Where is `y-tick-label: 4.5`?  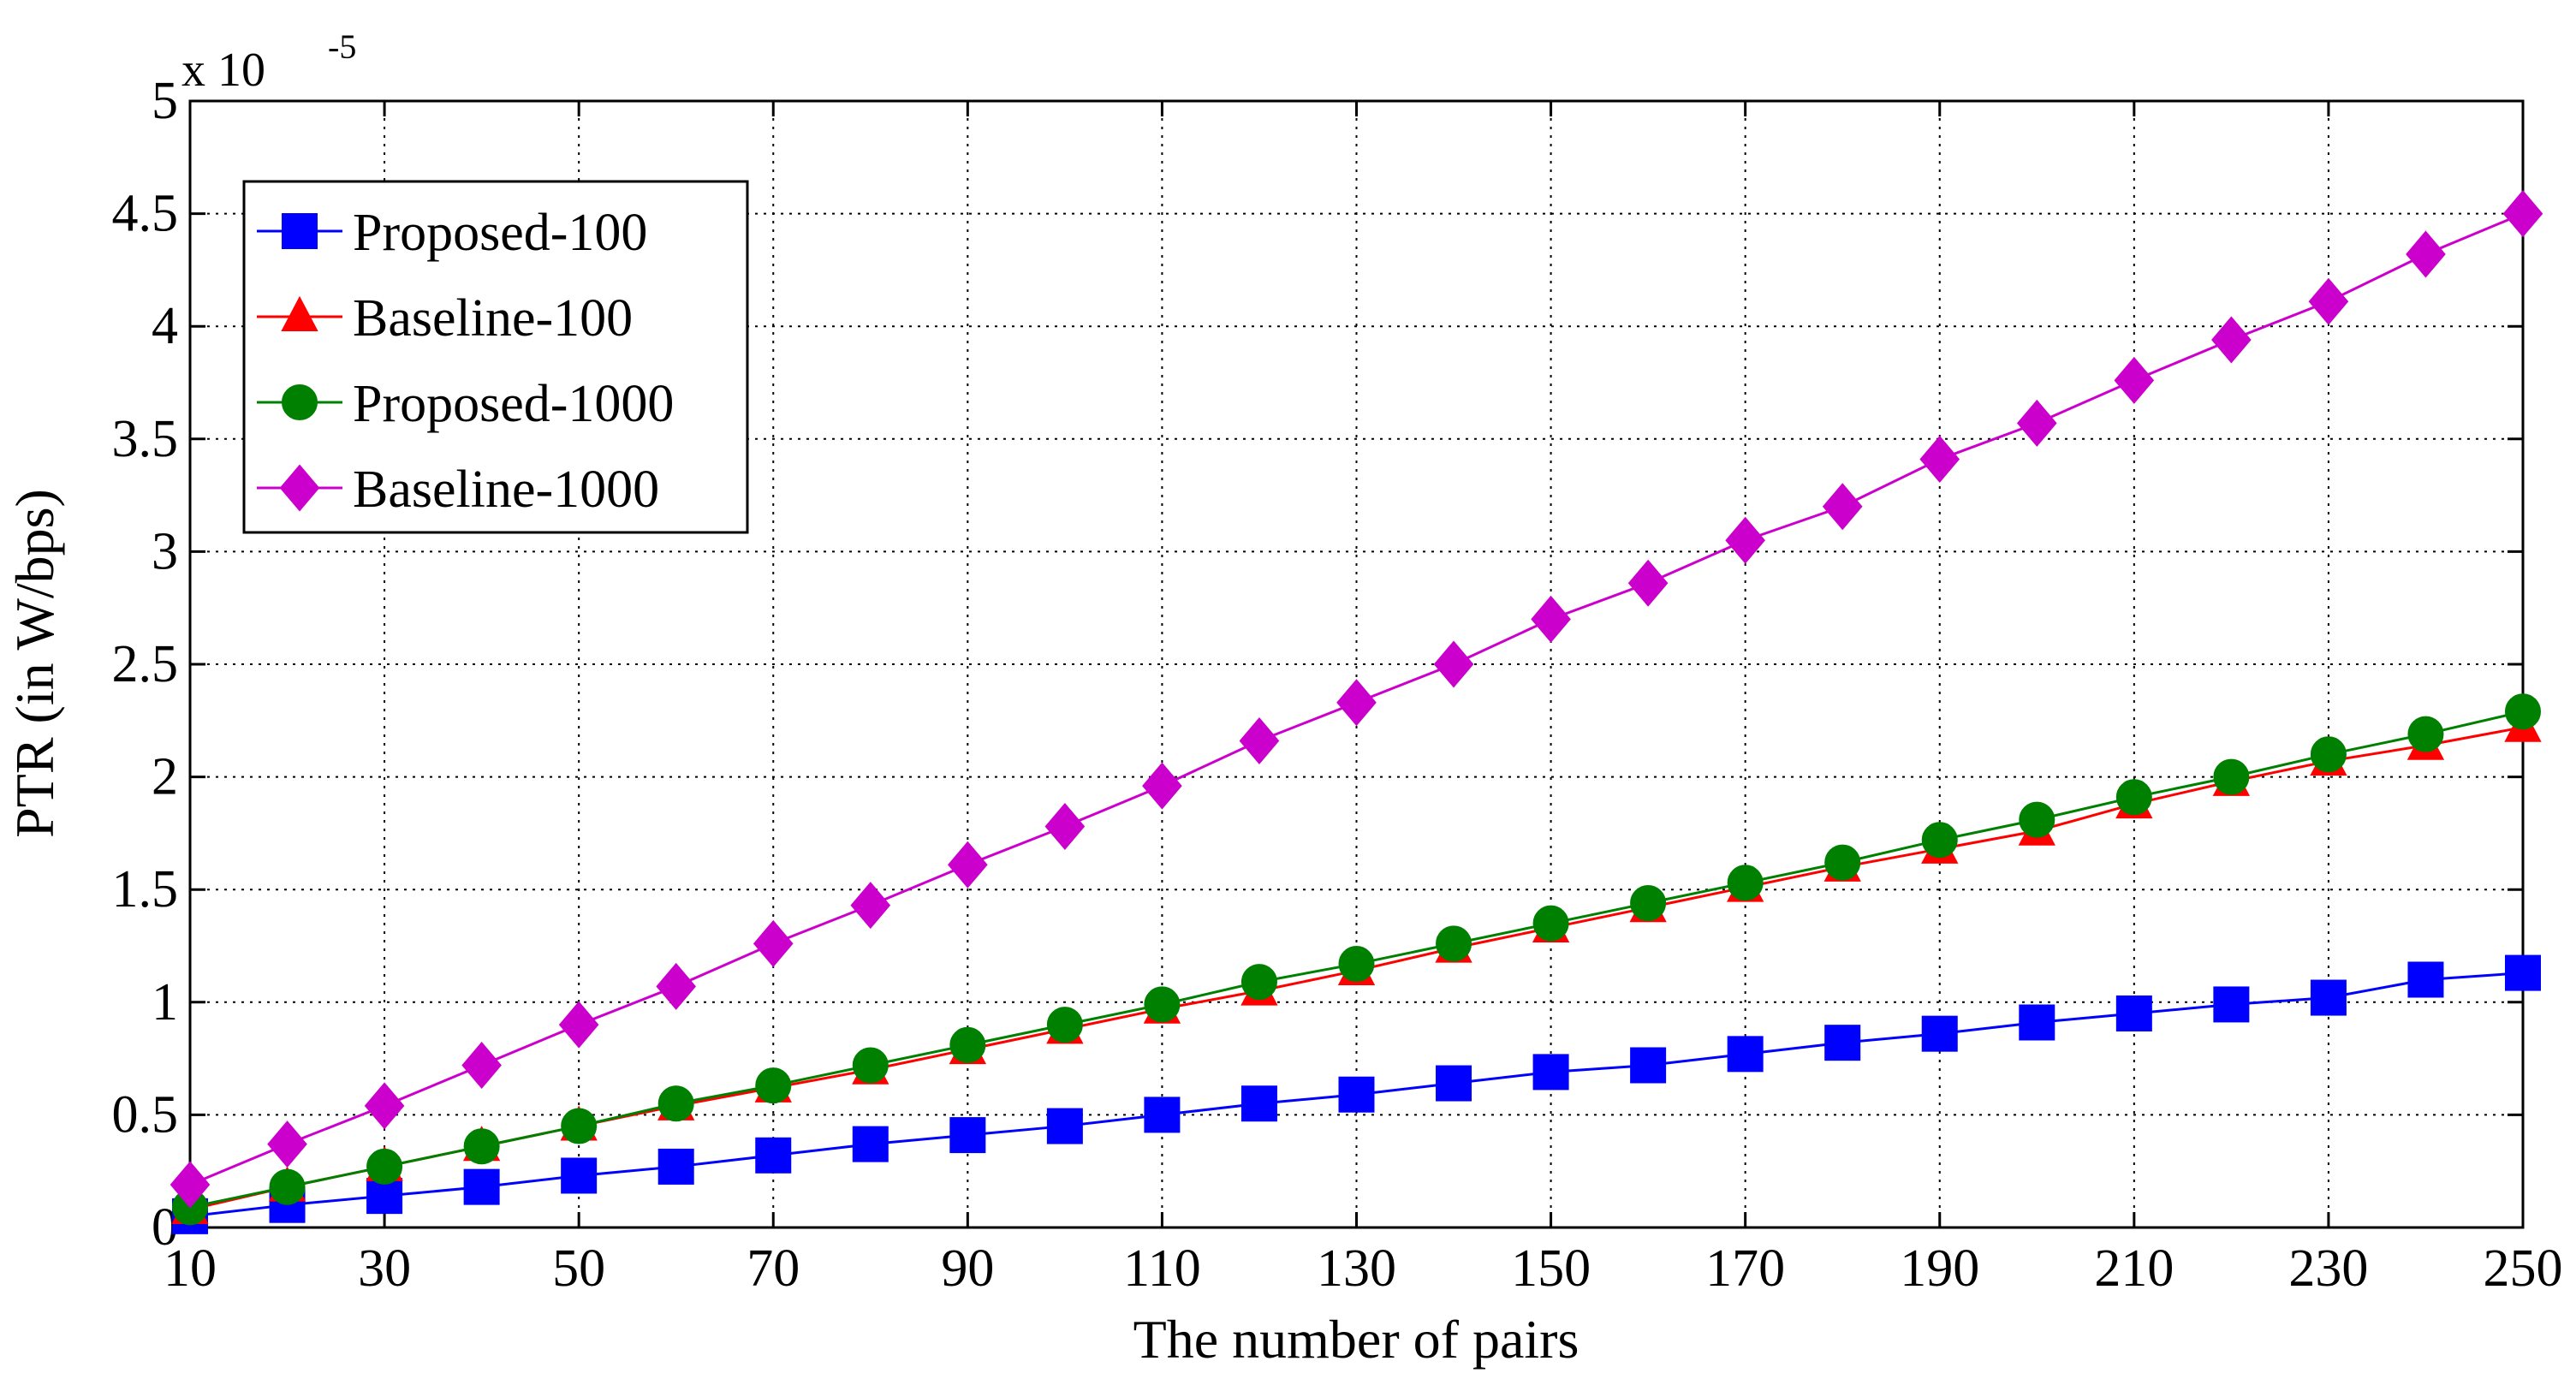 y-tick-label: 4.5 is located at coordinates (146, 214).